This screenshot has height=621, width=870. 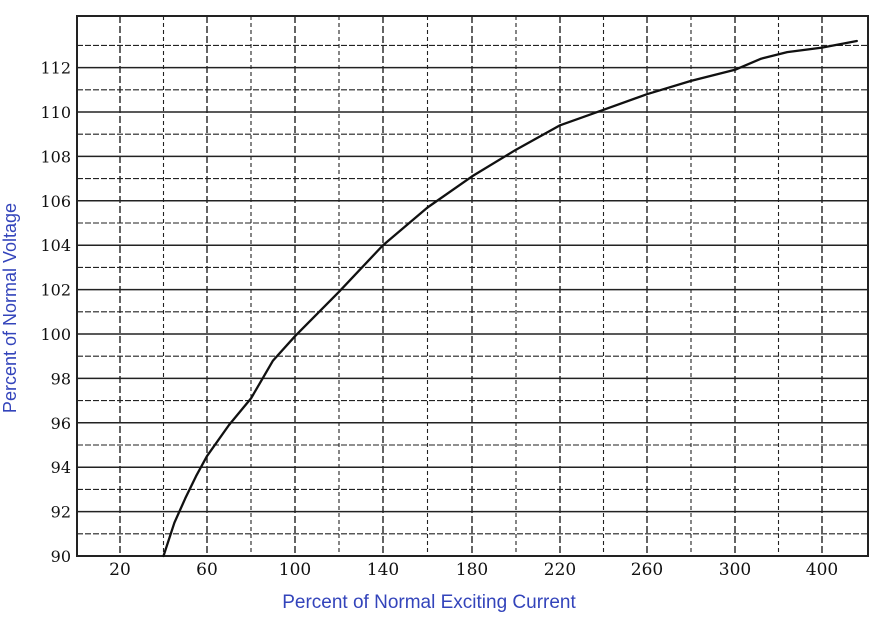 I want to click on x-tick-labels: 20 60 100 140 180 220 260 300 400, so click(x=473, y=570).